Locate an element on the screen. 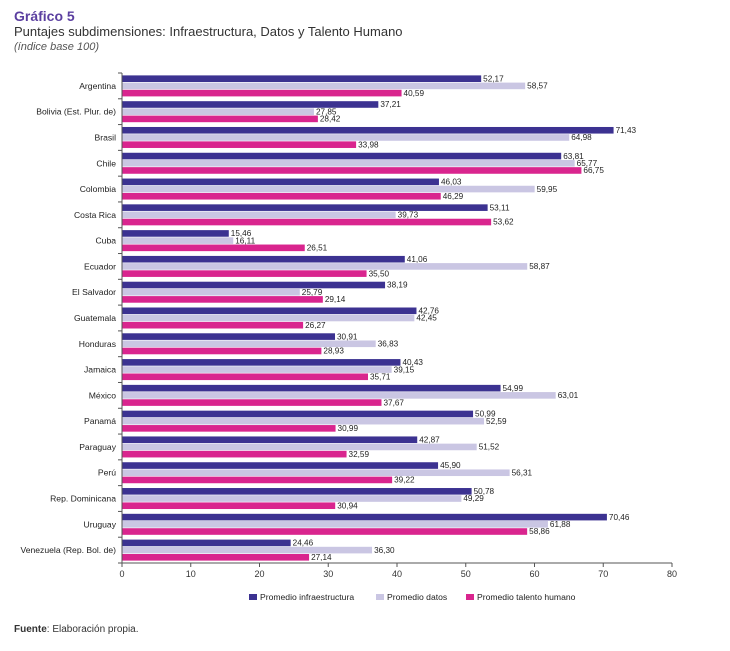 This screenshot has height=651, width=730. data-label: 42,76 is located at coordinates (428, 311).